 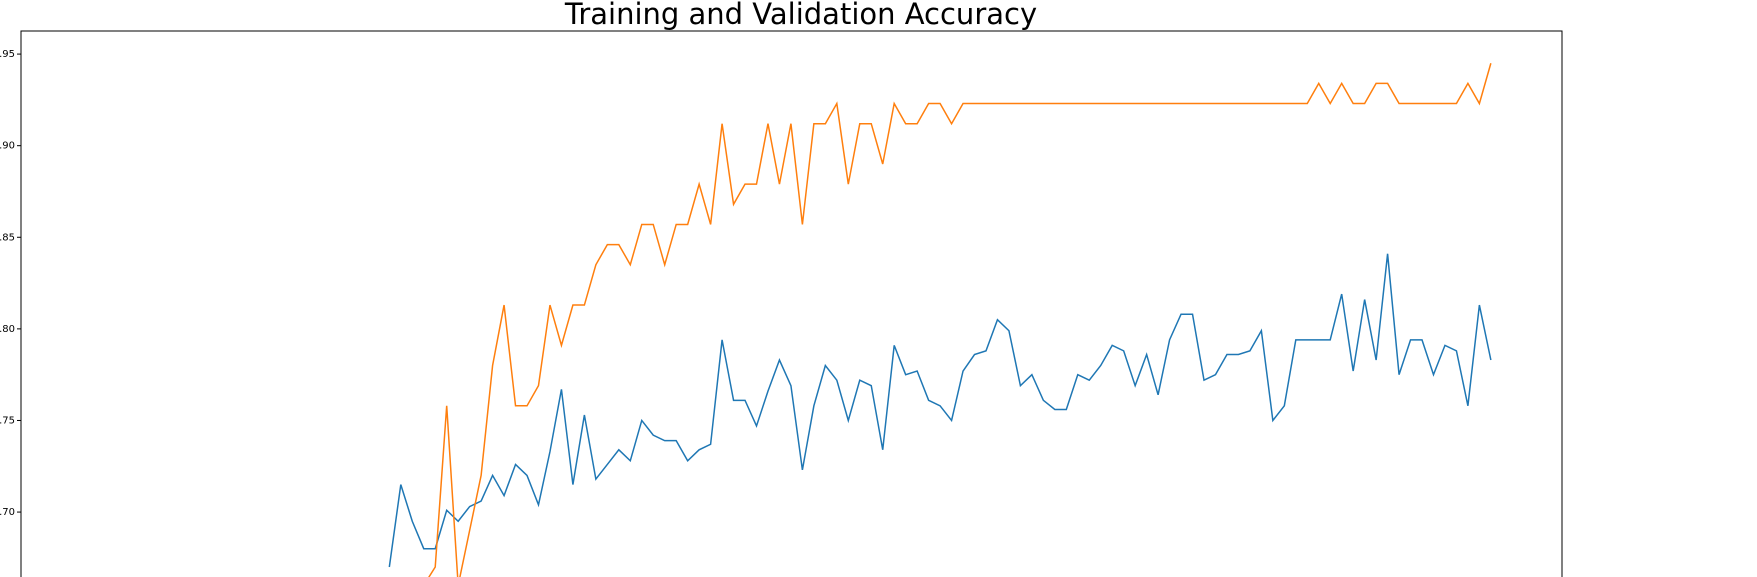 What do you see at coordinates (7, 146) in the screenshot?
I see `y-tick-label: 0.90` at bounding box center [7, 146].